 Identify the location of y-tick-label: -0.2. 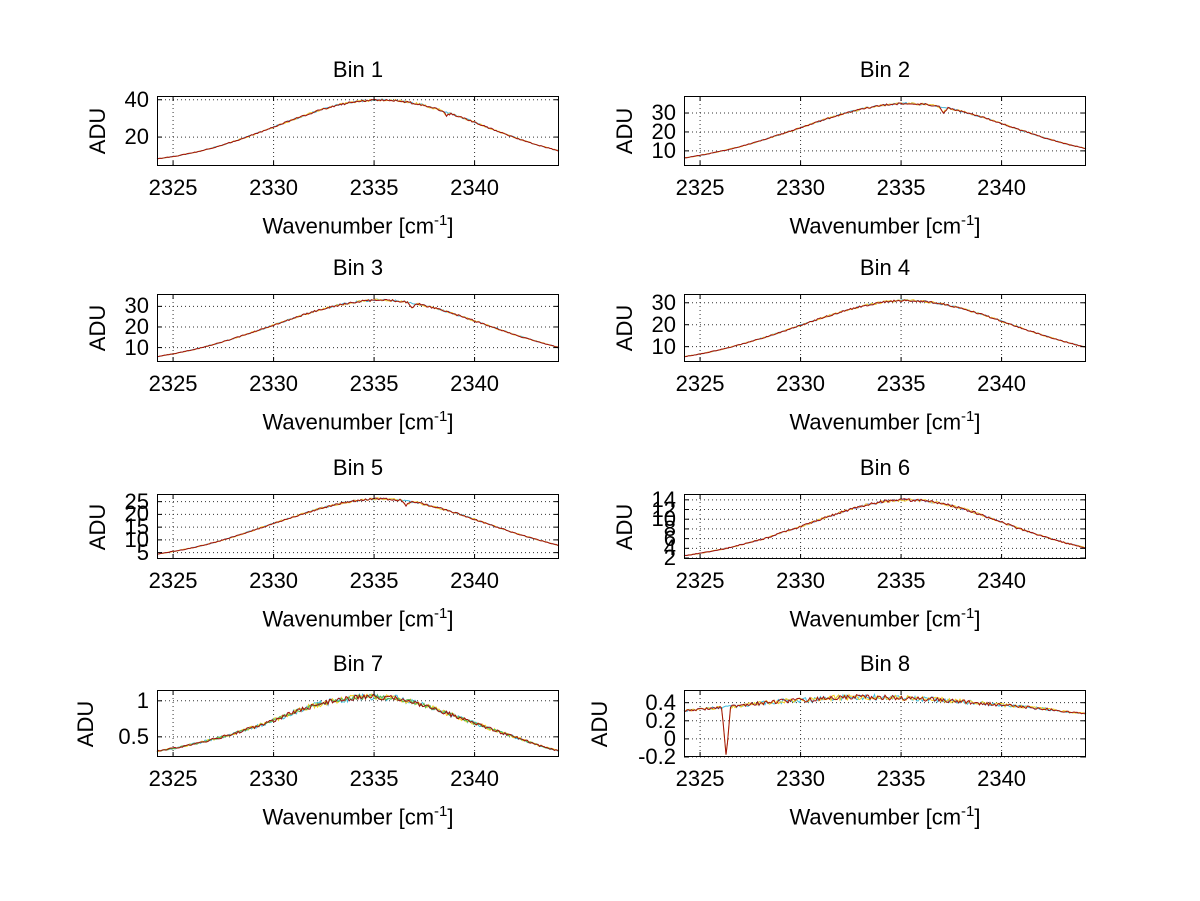
(657, 756).